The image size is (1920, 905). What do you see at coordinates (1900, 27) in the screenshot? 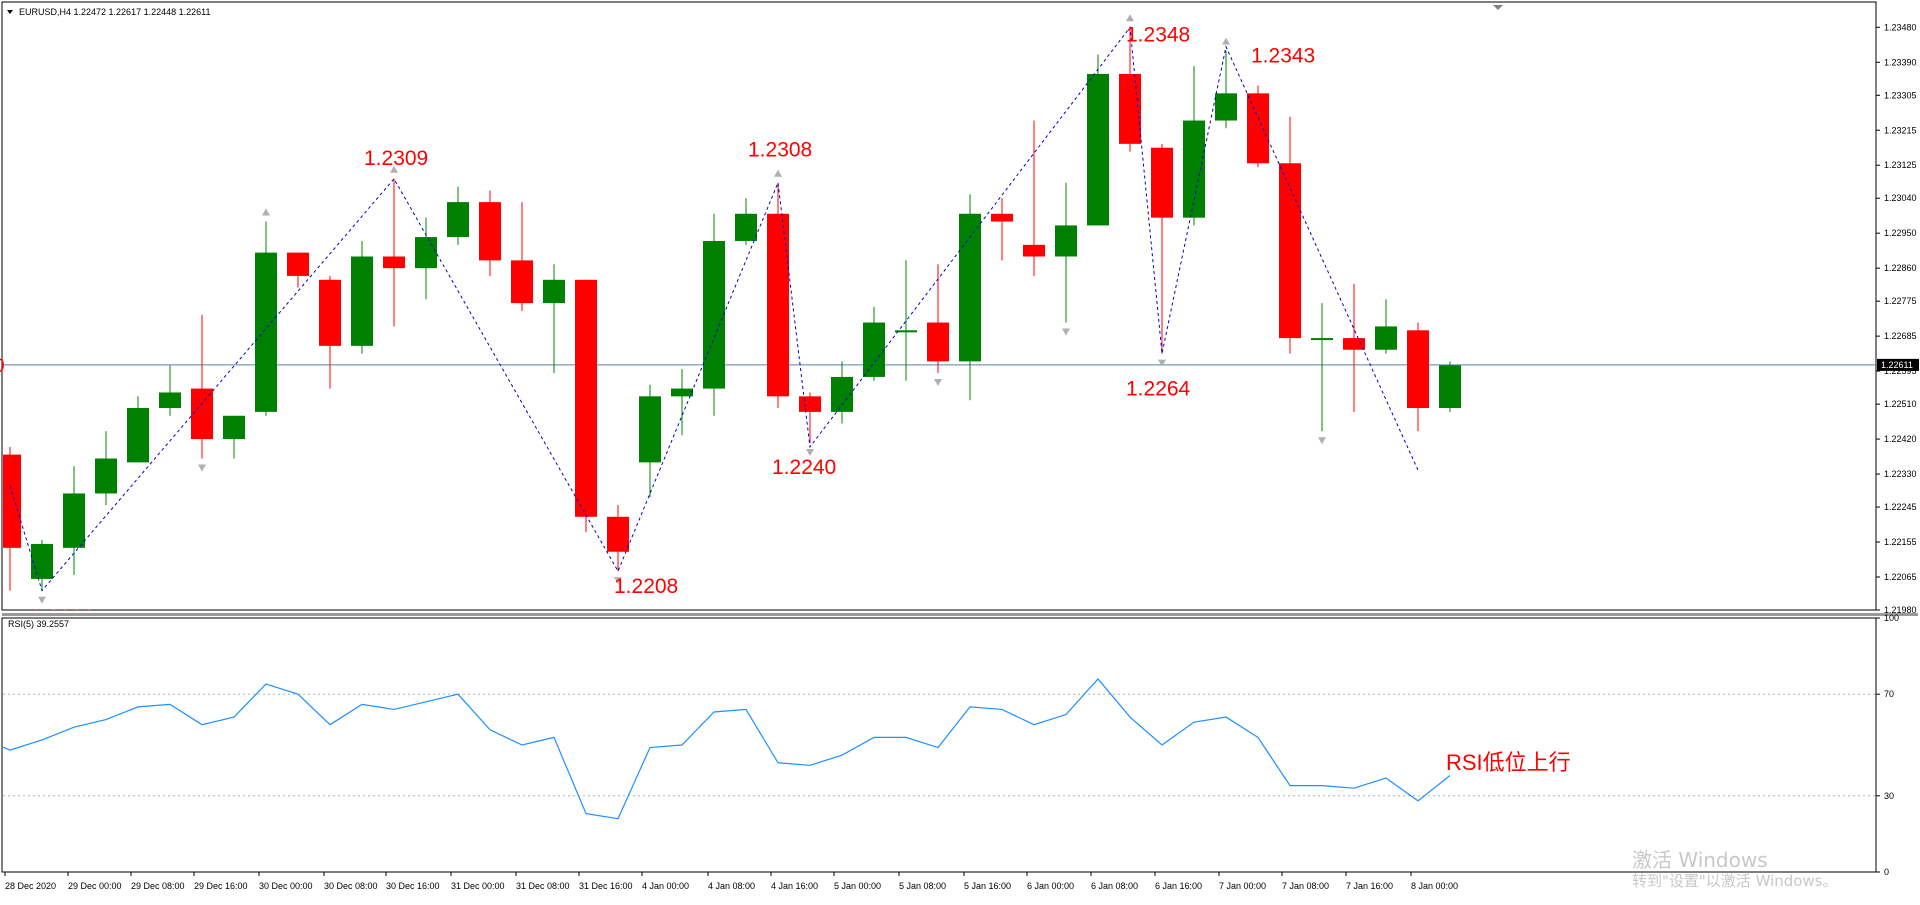
I see `price-tick-label: 1.23480` at bounding box center [1900, 27].